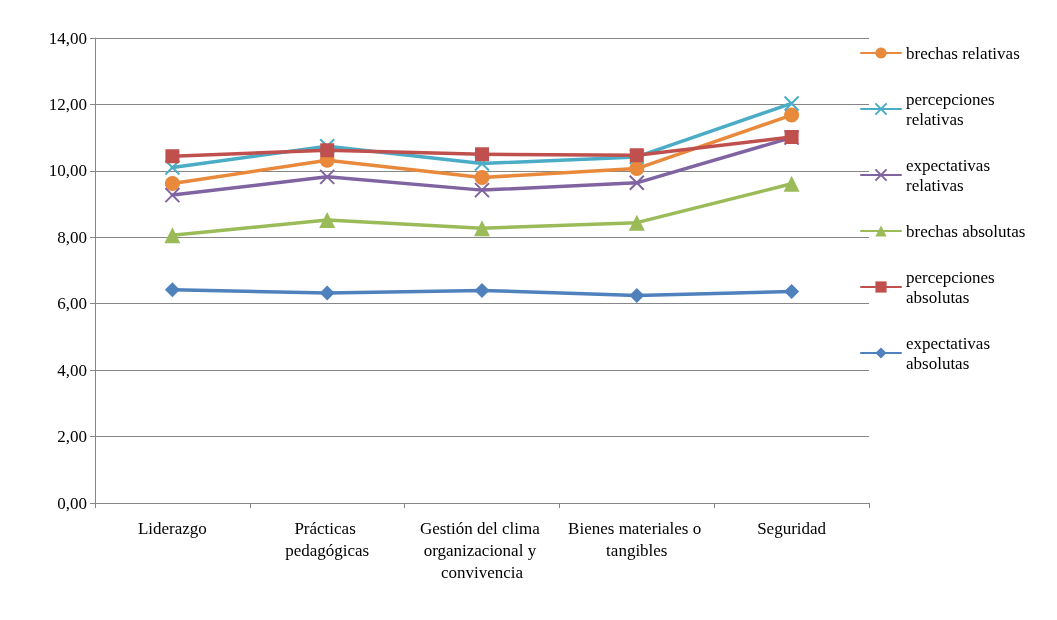 Image resolution: width=1057 pixels, height=620 pixels. What do you see at coordinates (950, 175) in the screenshot?
I see `legend-label: expectativas relativas` at bounding box center [950, 175].